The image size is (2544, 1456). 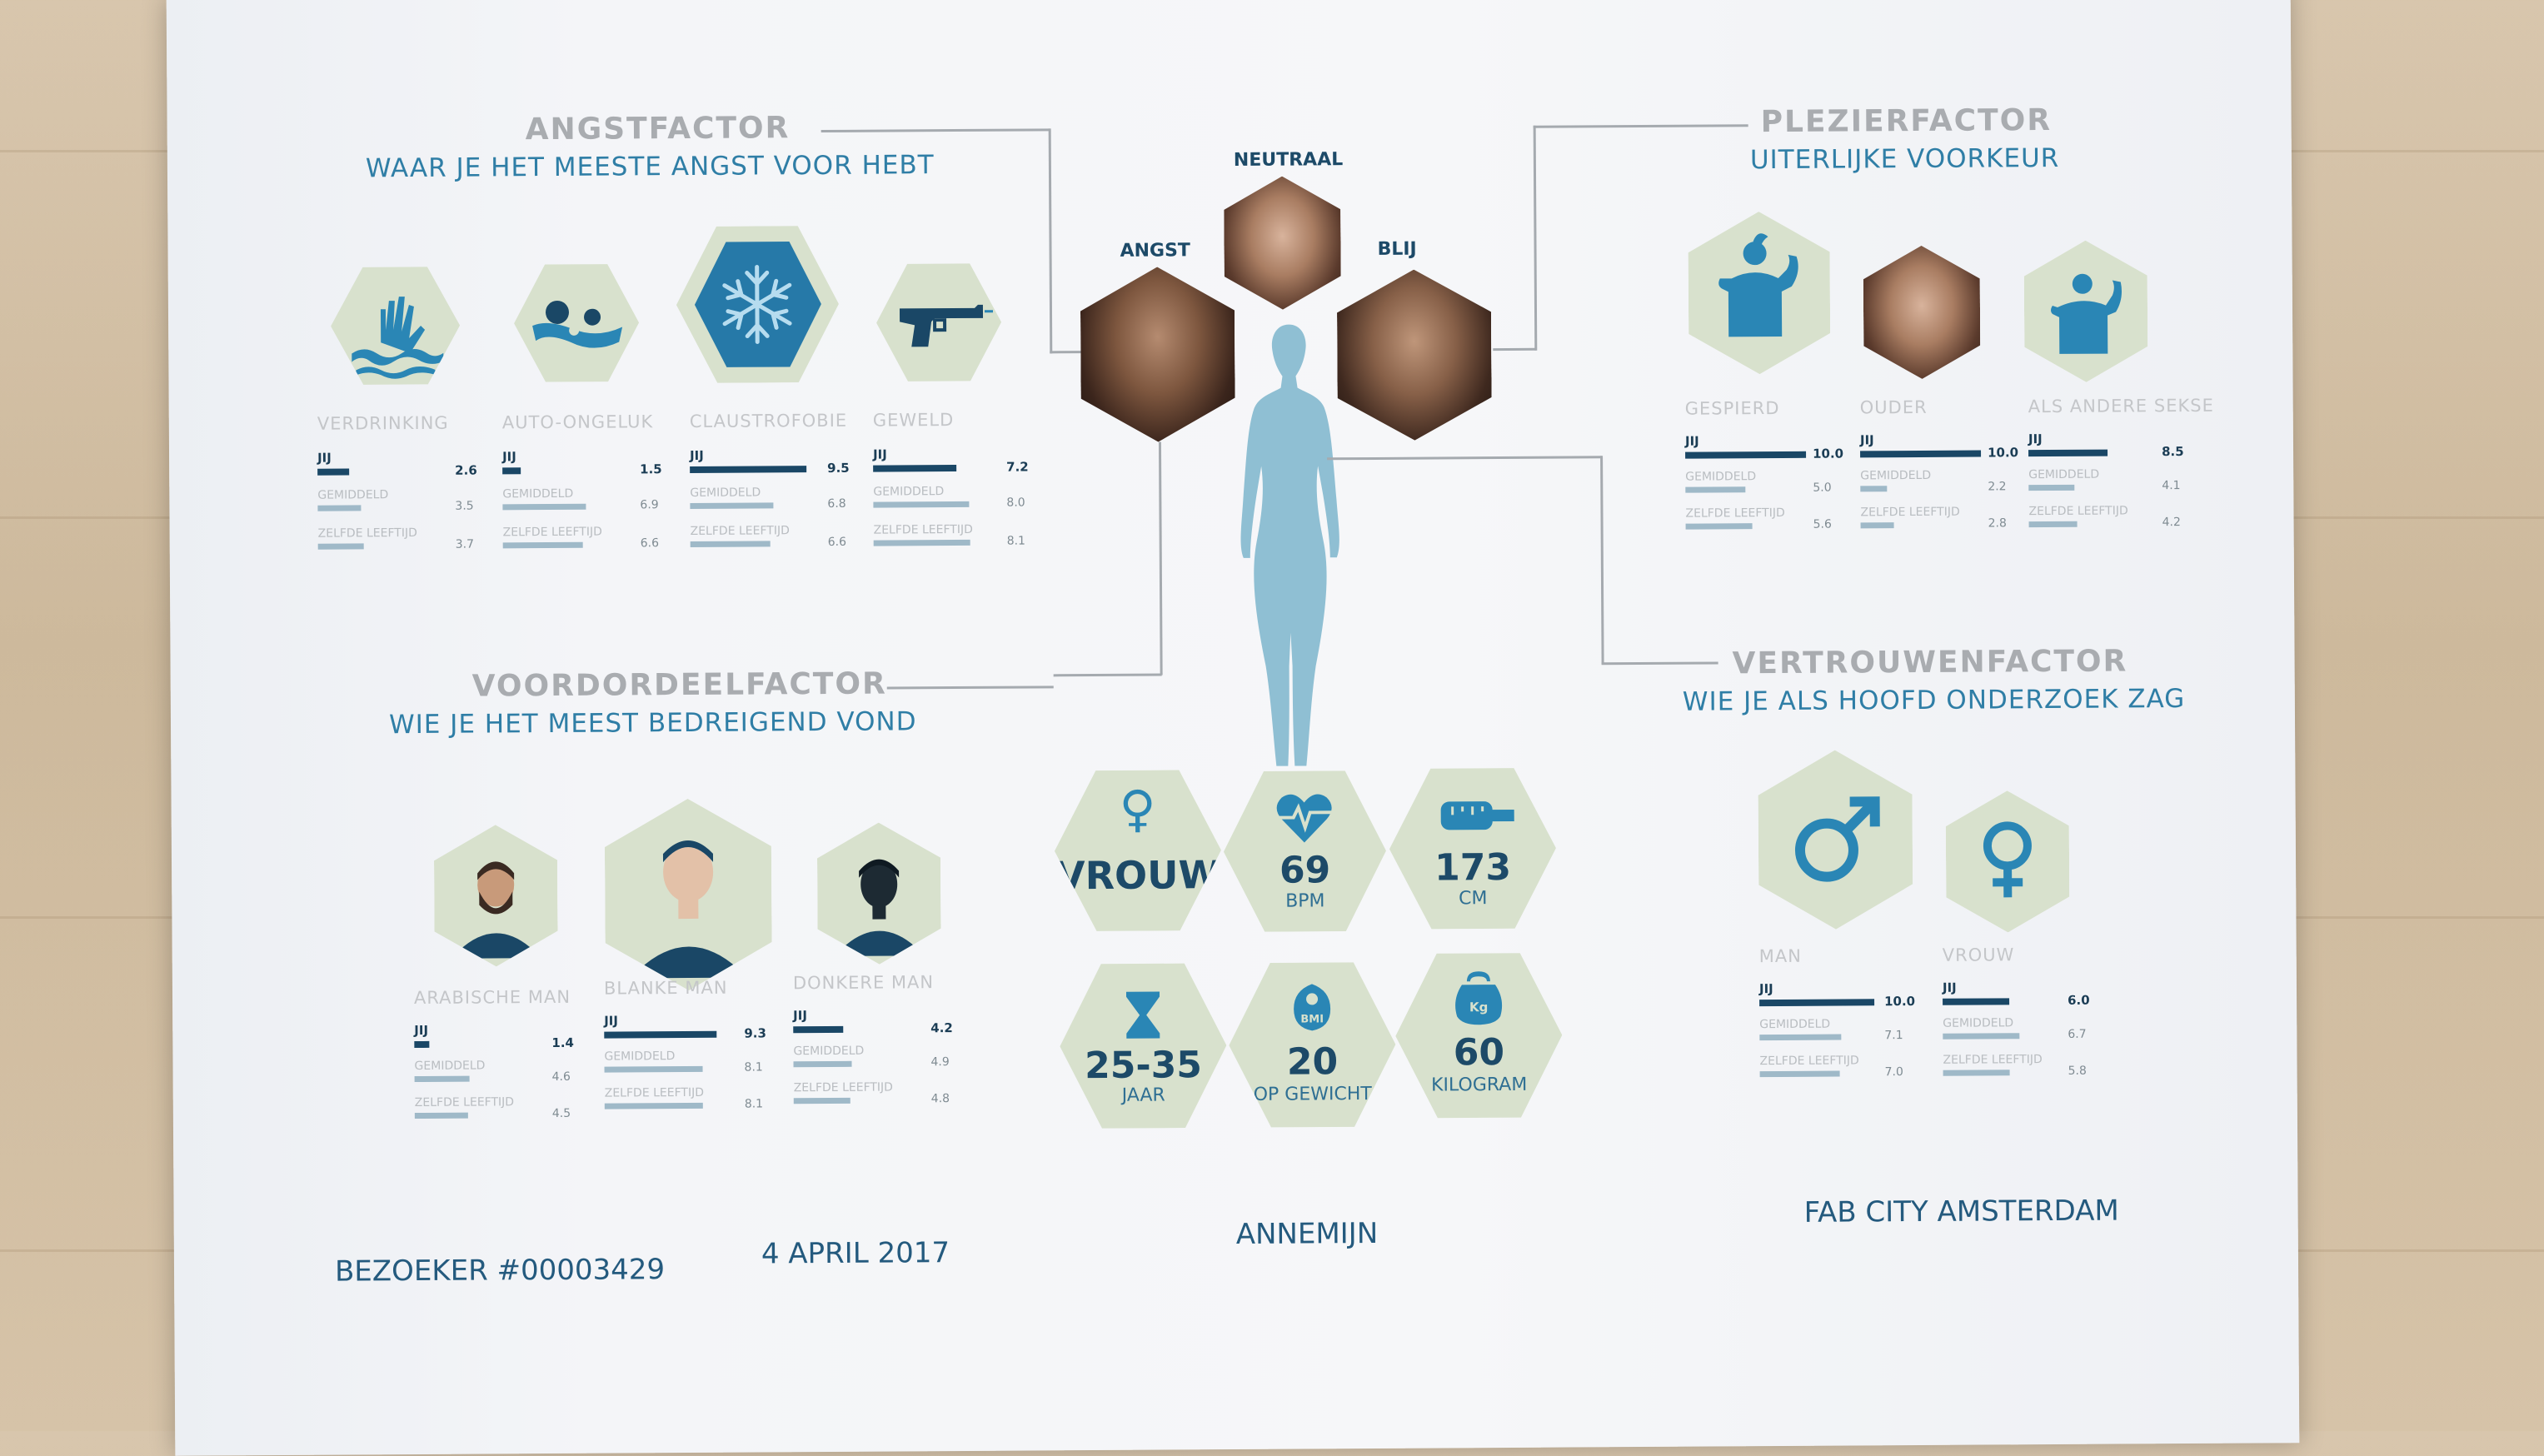 I want to click on gem-value: 5.0, so click(x=1822, y=488).